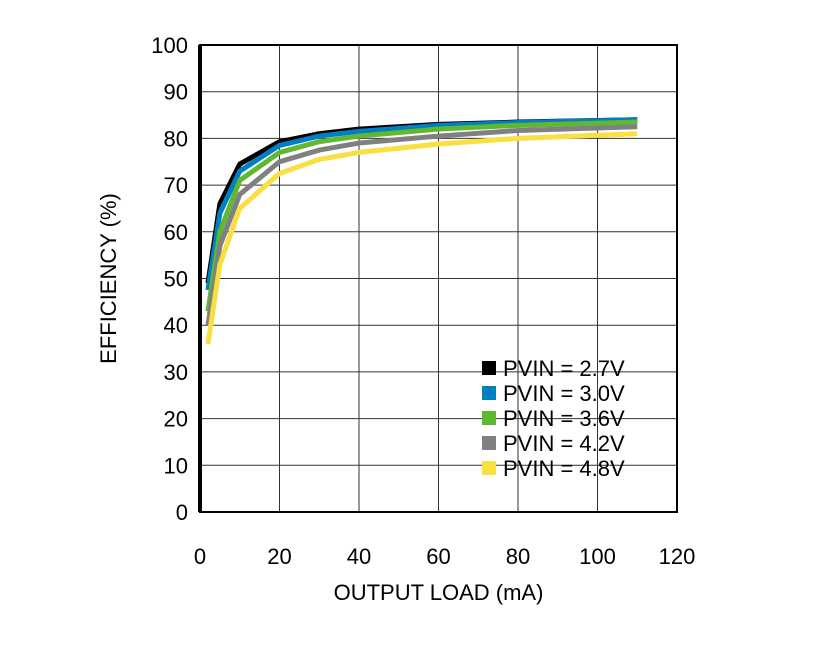 The height and width of the screenshot is (663, 825). Describe the element at coordinates (108, 278) in the screenshot. I see `y-axis-label: EFFICIENCY (%)` at that location.